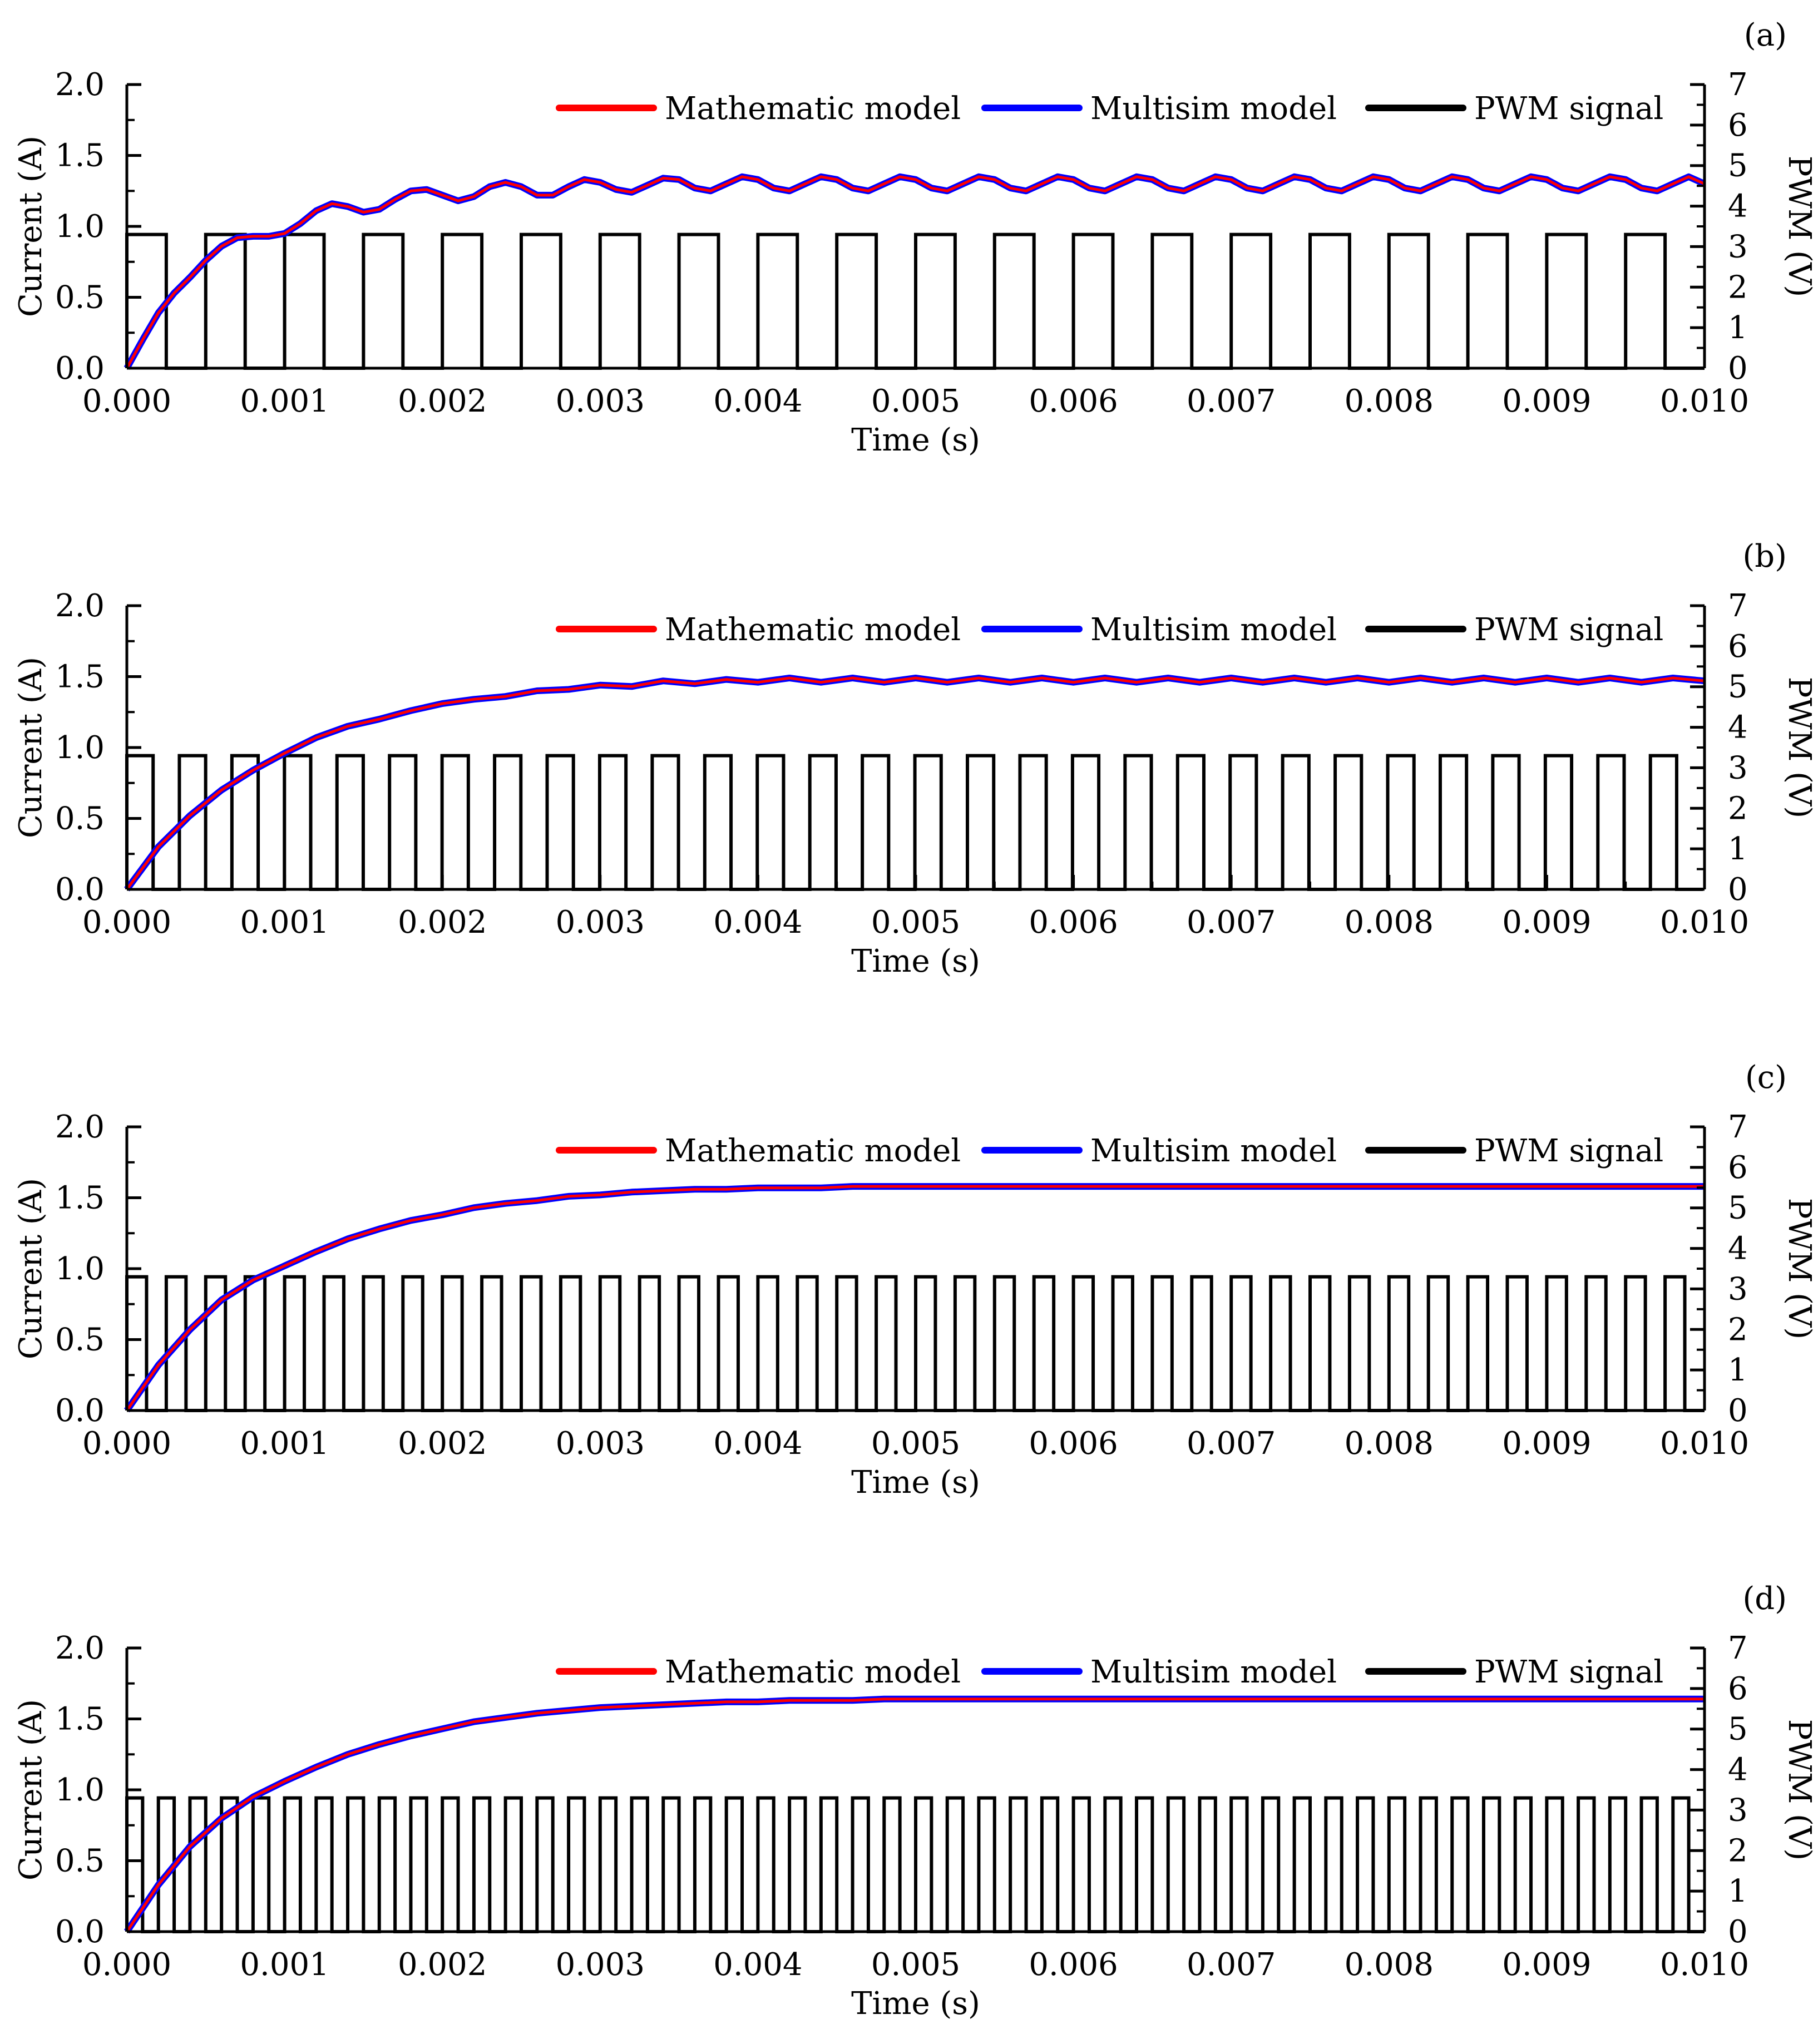 The width and height of the screenshot is (1818, 2044). What do you see at coordinates (1765, 35) in the screenshot?
I see `panel-label: (a)` at bounding box center [1765, 35].